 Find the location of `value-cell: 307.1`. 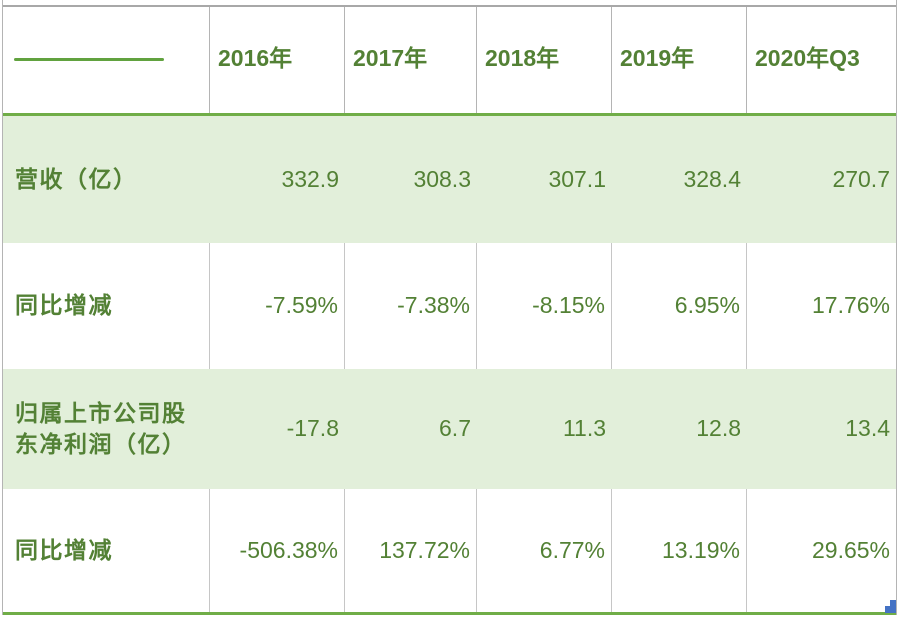

value-cell: 307.1 is located at coordinates (577, 178).